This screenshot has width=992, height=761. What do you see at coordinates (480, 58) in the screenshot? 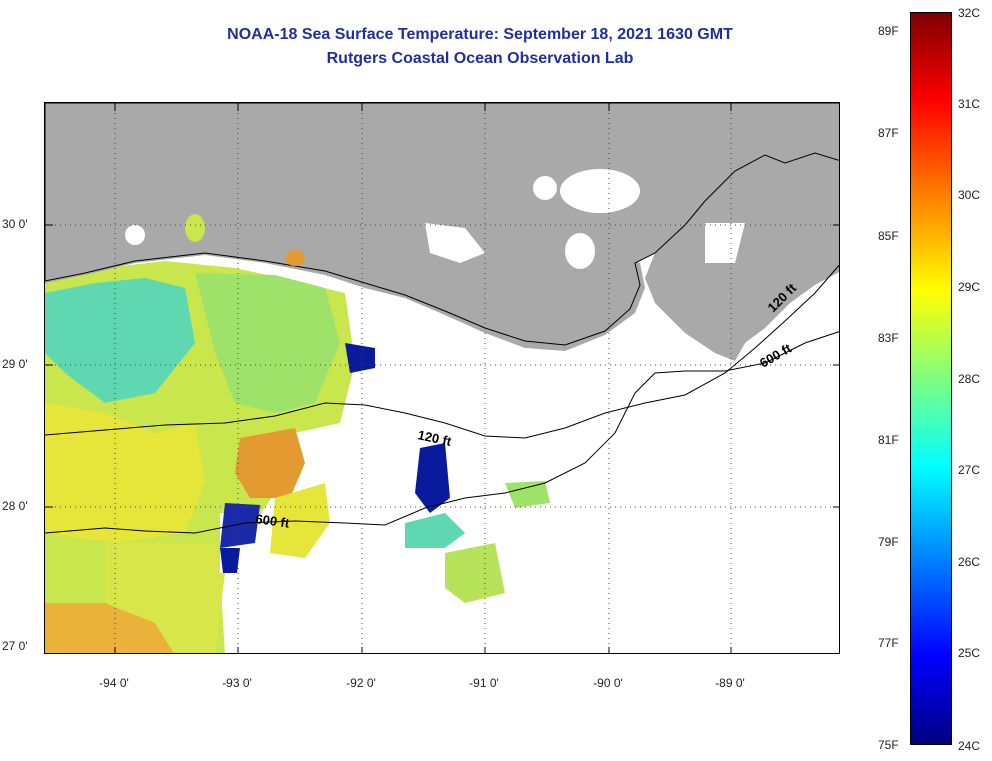
I see `map-subtitle: Rutgers Coastal Ocean Observation Lab` at bounding box center [480, 58].